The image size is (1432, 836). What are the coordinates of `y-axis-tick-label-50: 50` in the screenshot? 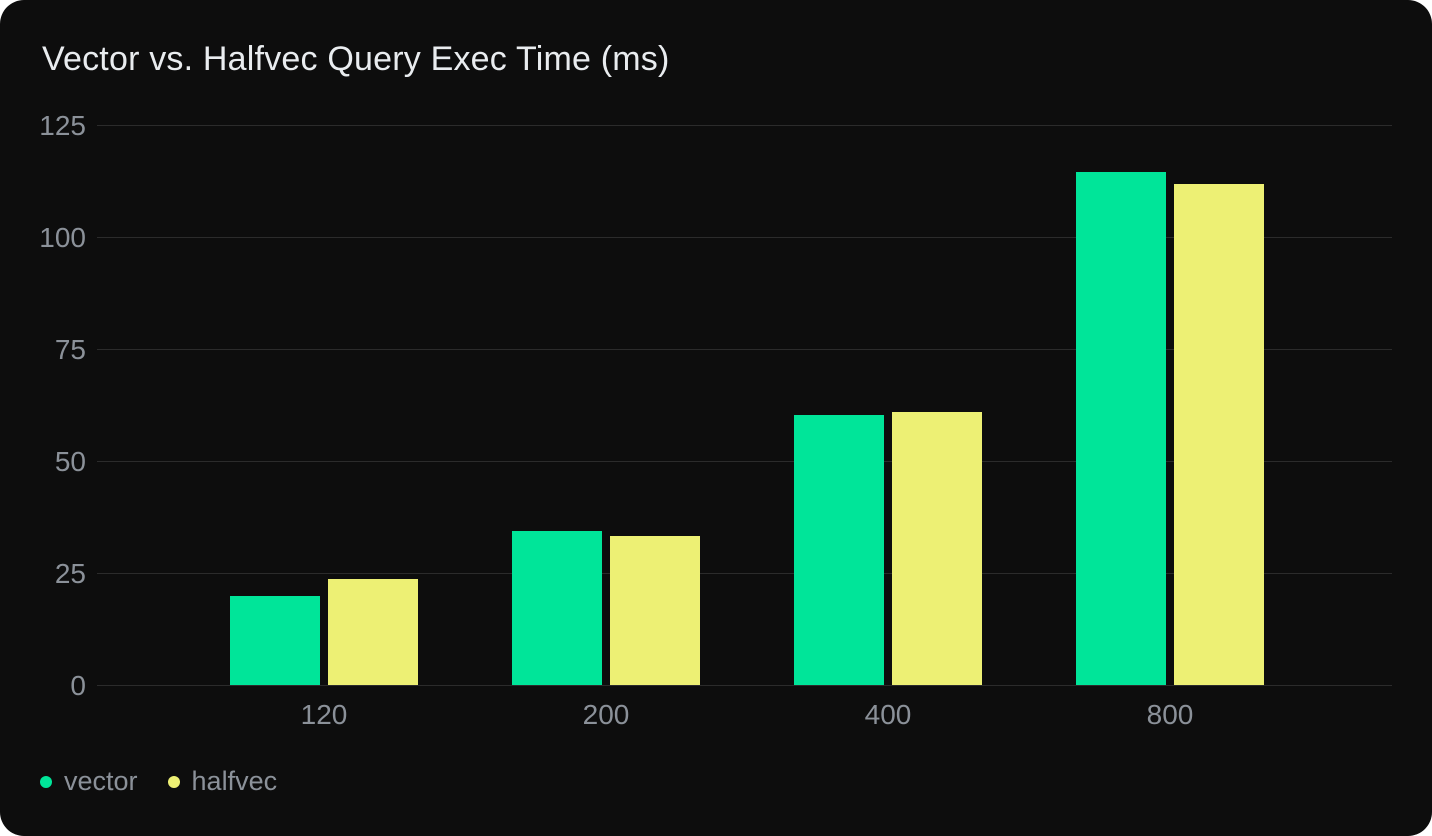 It's located at (70, 461).